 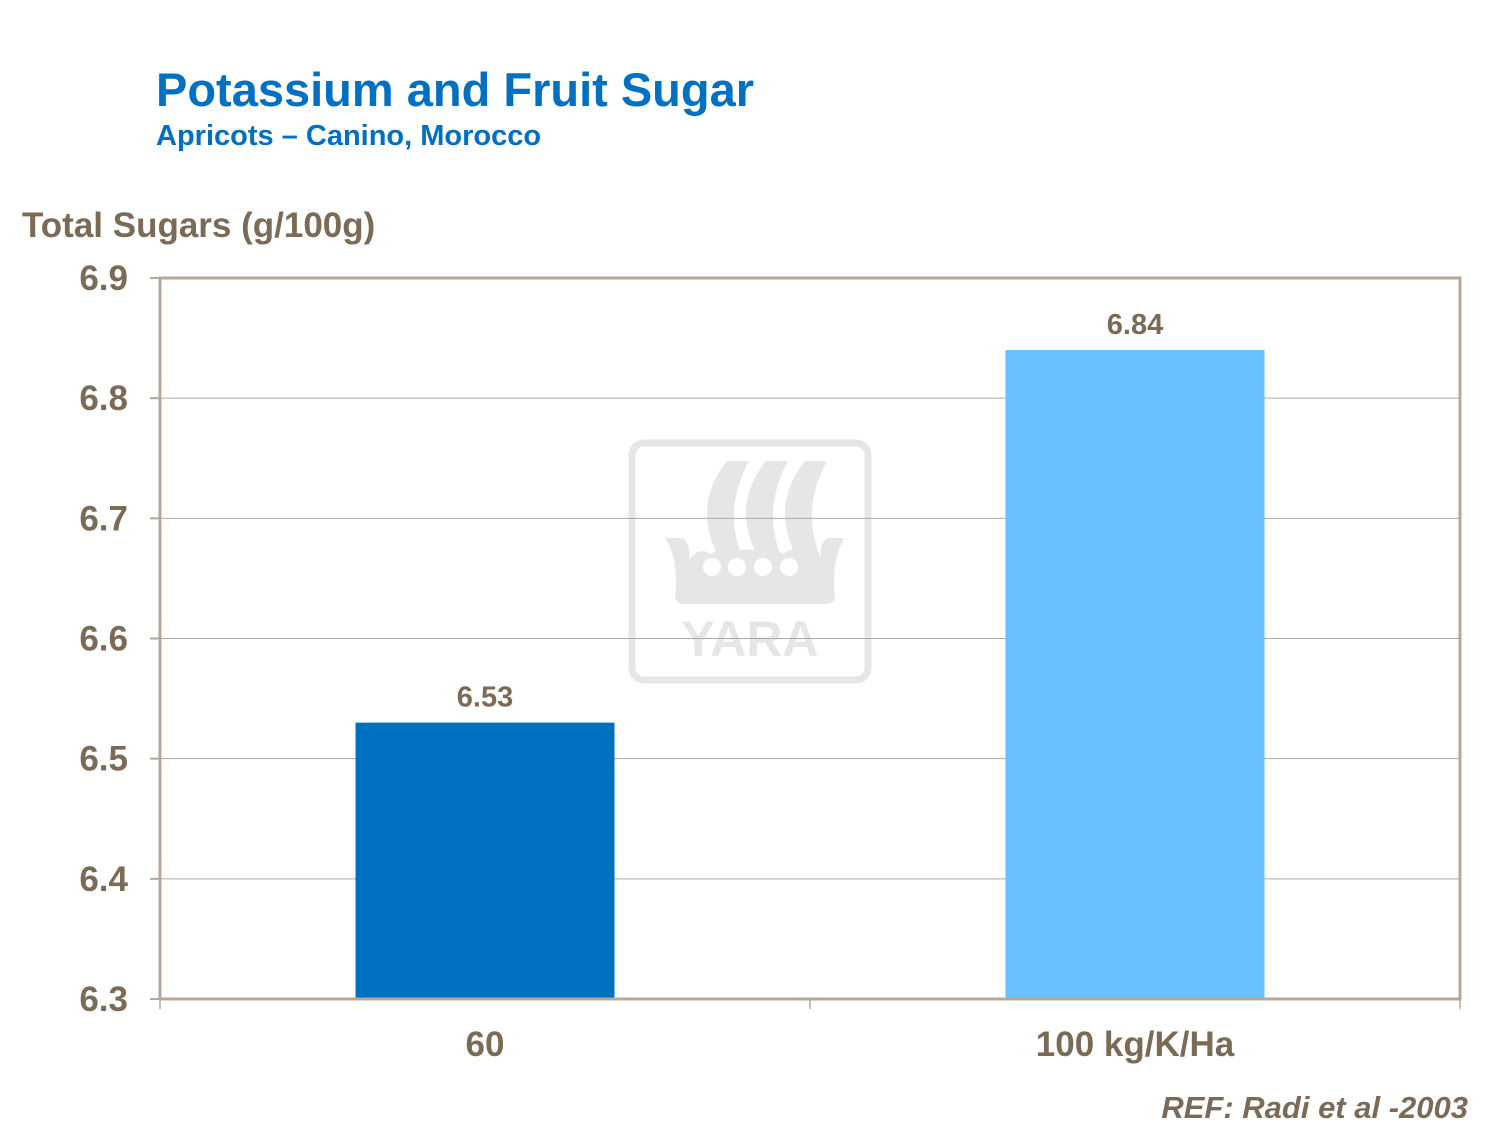 What do you see at coordinates (199, 225) in the screenshot?
I see `y-axis-label: Total Sugars (g/100g)` at bounding box center [199, 225].